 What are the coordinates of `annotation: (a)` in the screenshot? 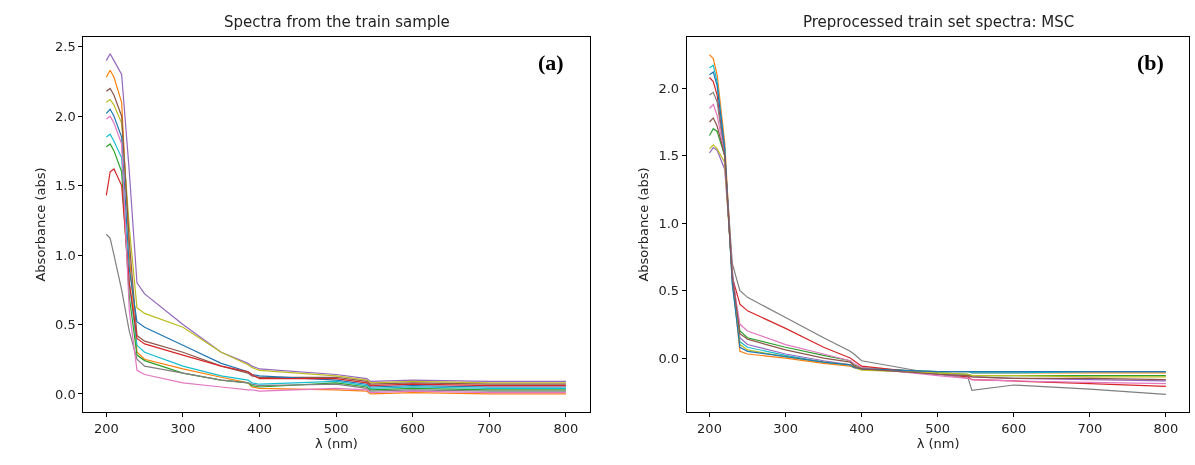 It's located at (551, 62).